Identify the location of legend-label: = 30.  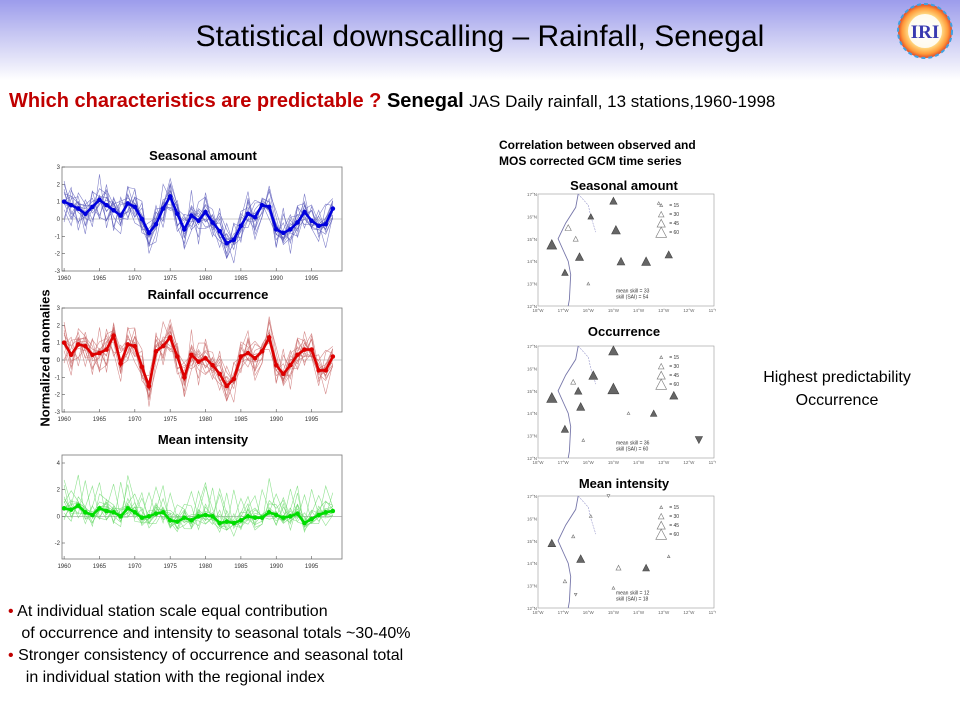
(674, 367).